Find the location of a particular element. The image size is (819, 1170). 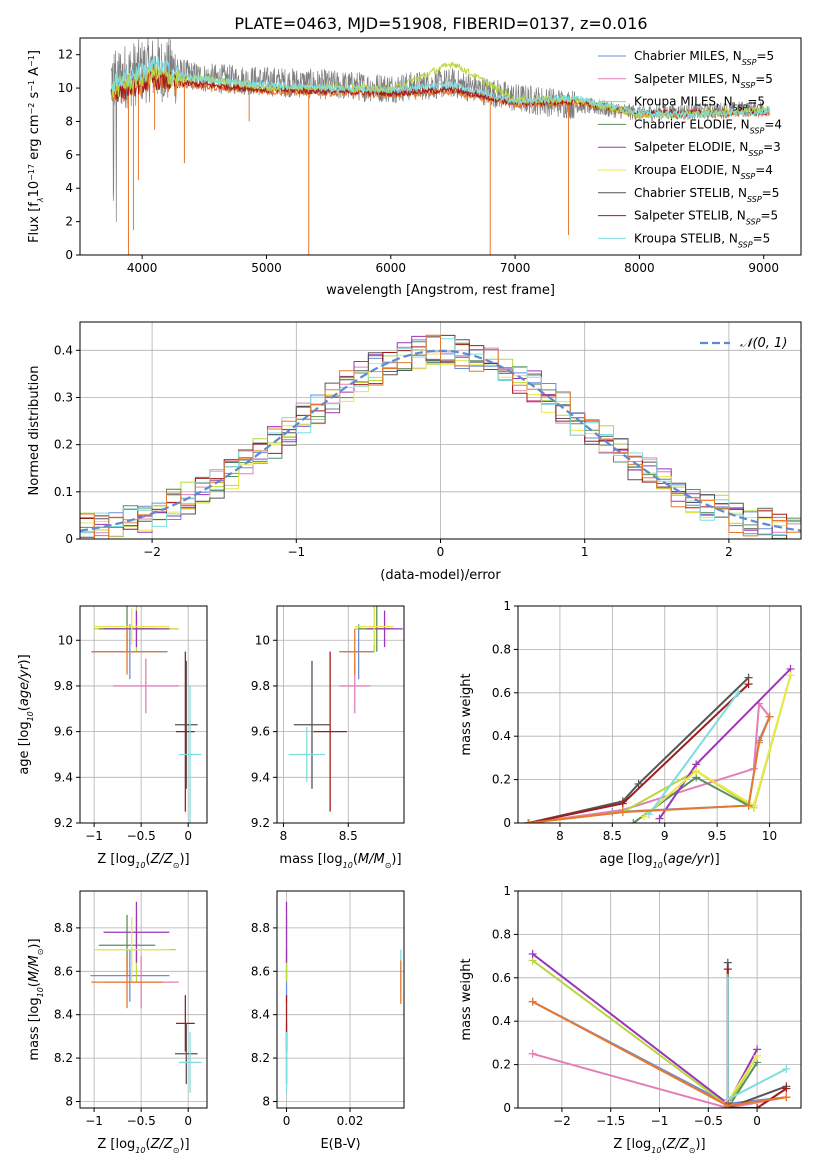

legend-label: Chabrier MILES, NSSP=5 is located at coordinates (704, 58).